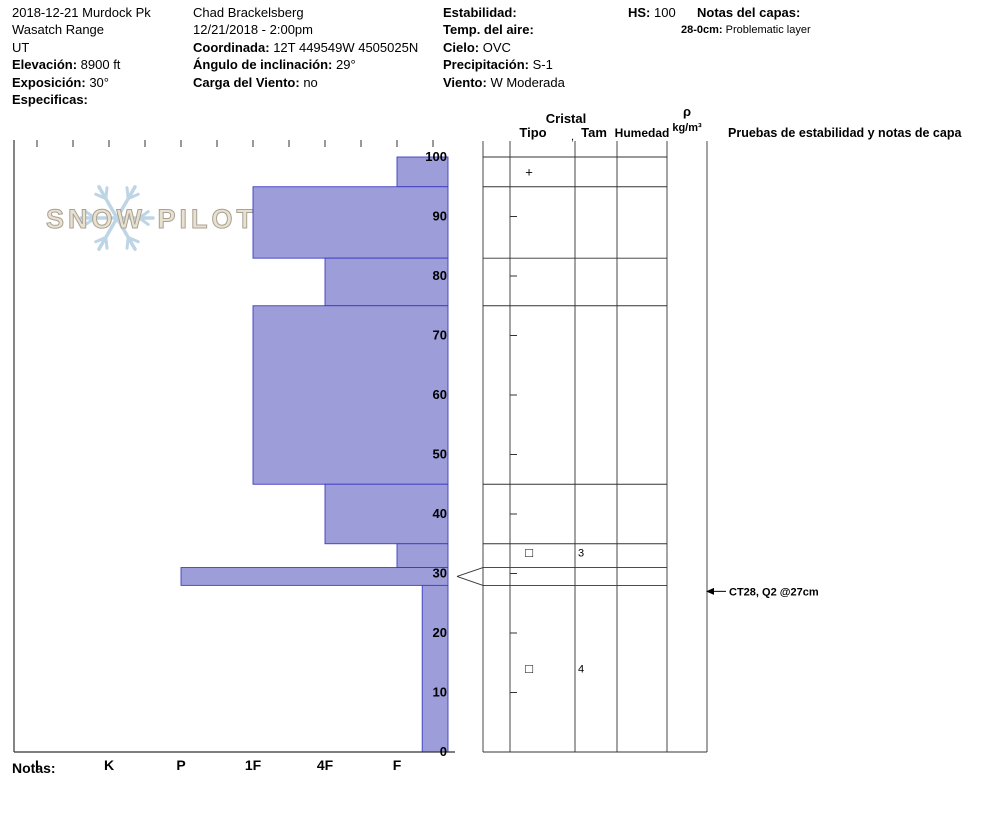  Describe the element at coordinates (687, 128) in the screenshot. I see `column-header-rho-unit: kg/m³` at that location.